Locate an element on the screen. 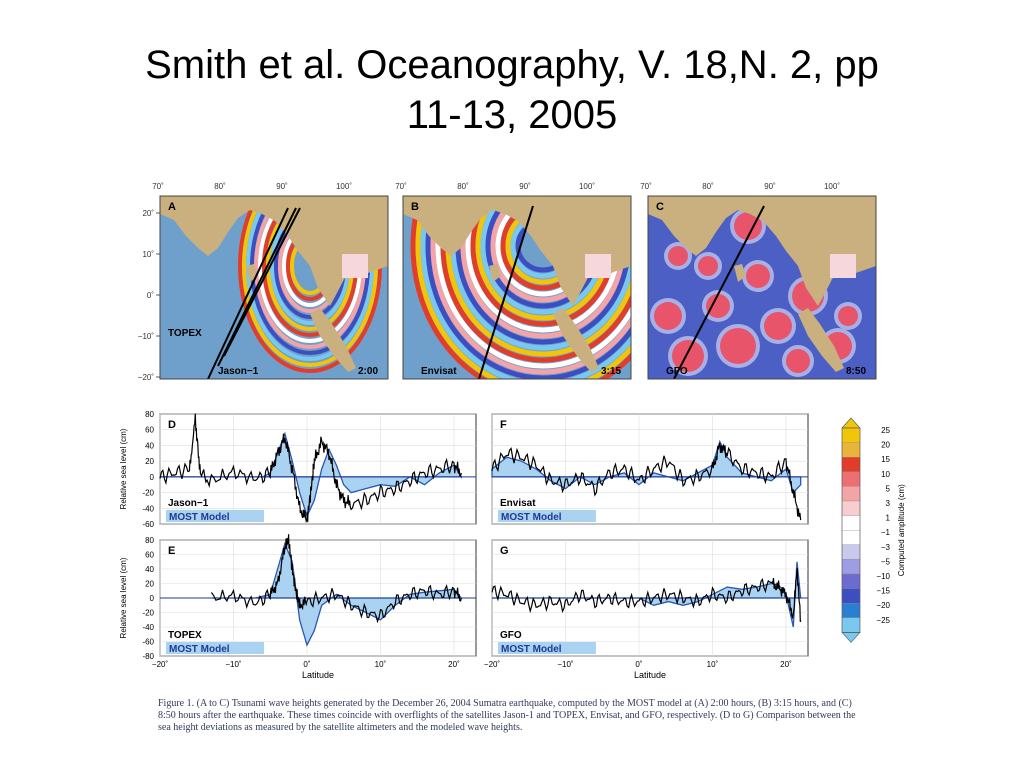 The image size is (1024, 768). map-panel-b: B Envisat 3:15 70˚ 80˚ 90˚ 100˚ is located at coordinates (513, 281).